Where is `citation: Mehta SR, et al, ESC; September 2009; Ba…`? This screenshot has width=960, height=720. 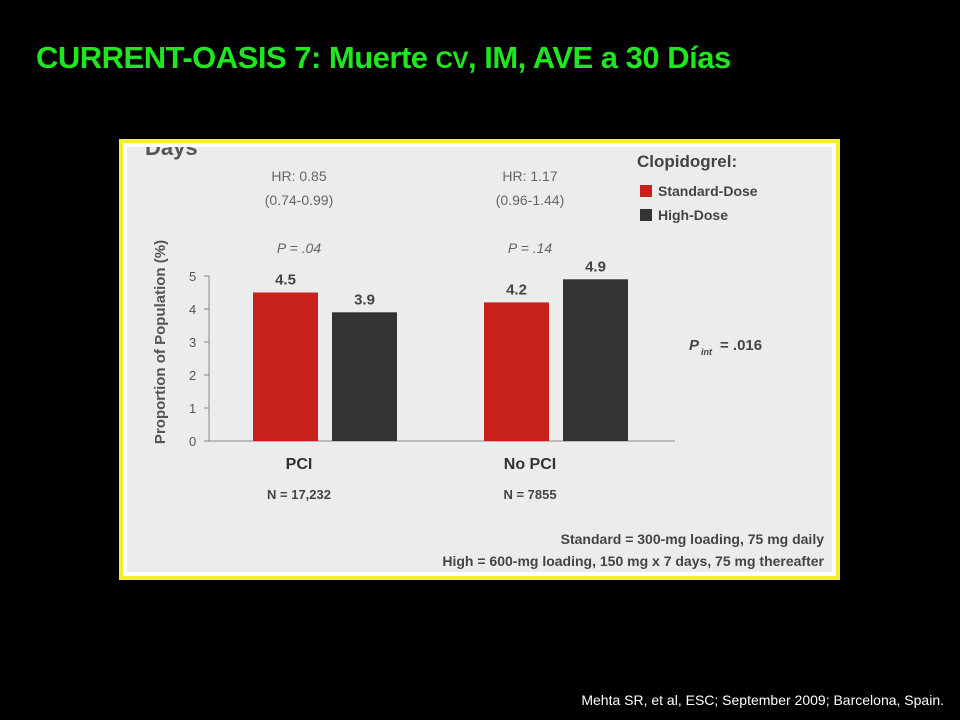
citation: Mehta SR, et al, ESC; September 2009; Ba… is located at coordinates (762, 700).